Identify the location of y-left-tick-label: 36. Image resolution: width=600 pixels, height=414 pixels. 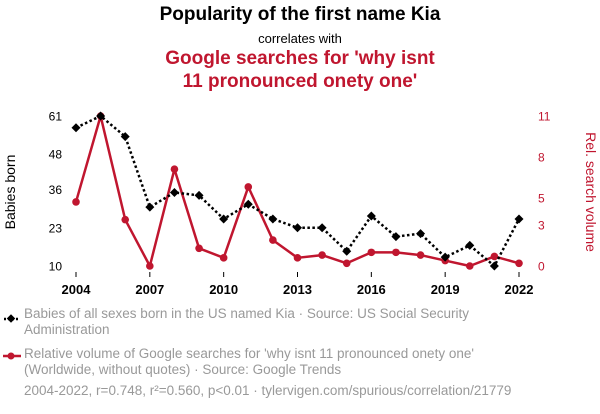
(56, 190).